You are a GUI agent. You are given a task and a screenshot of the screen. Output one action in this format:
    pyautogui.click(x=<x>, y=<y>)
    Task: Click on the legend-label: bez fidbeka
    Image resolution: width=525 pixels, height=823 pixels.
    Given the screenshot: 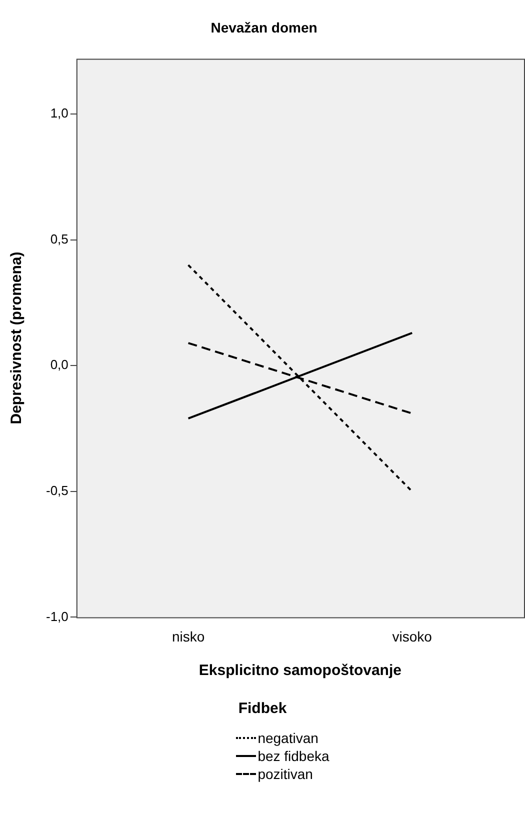 What is the action you would take?
    pyautogui.click(x=294, y=756)
    